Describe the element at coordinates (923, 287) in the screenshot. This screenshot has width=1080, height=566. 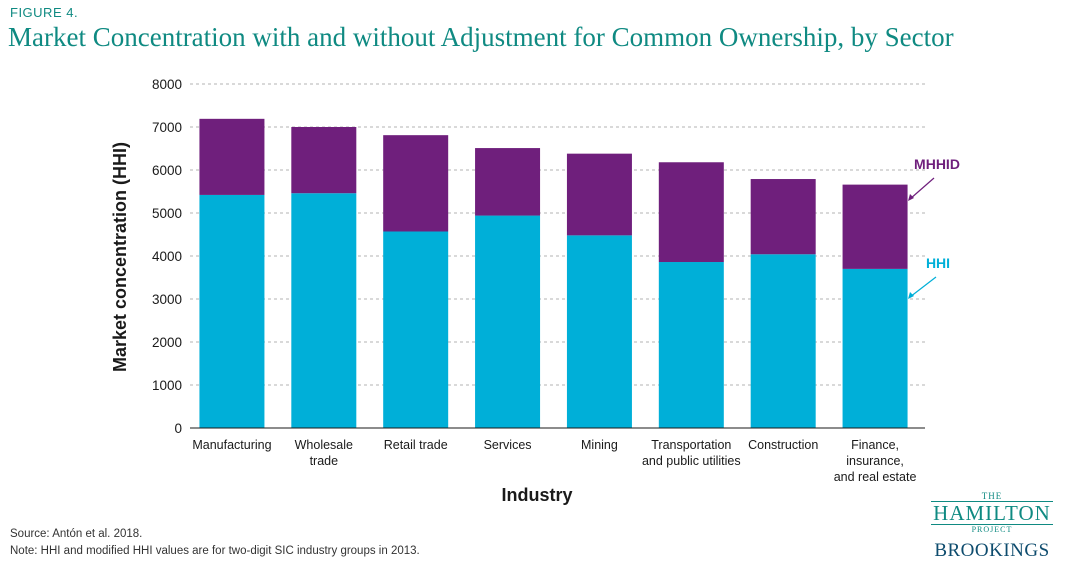
I see `legend-arrow-hhi` at that location.